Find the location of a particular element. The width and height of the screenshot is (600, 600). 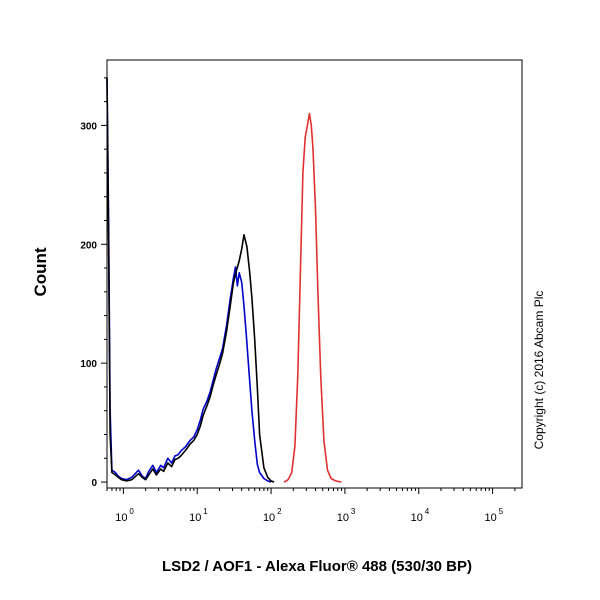

y-axis-ticks: 0 100 200 300 is located at coordinates (93, 283).